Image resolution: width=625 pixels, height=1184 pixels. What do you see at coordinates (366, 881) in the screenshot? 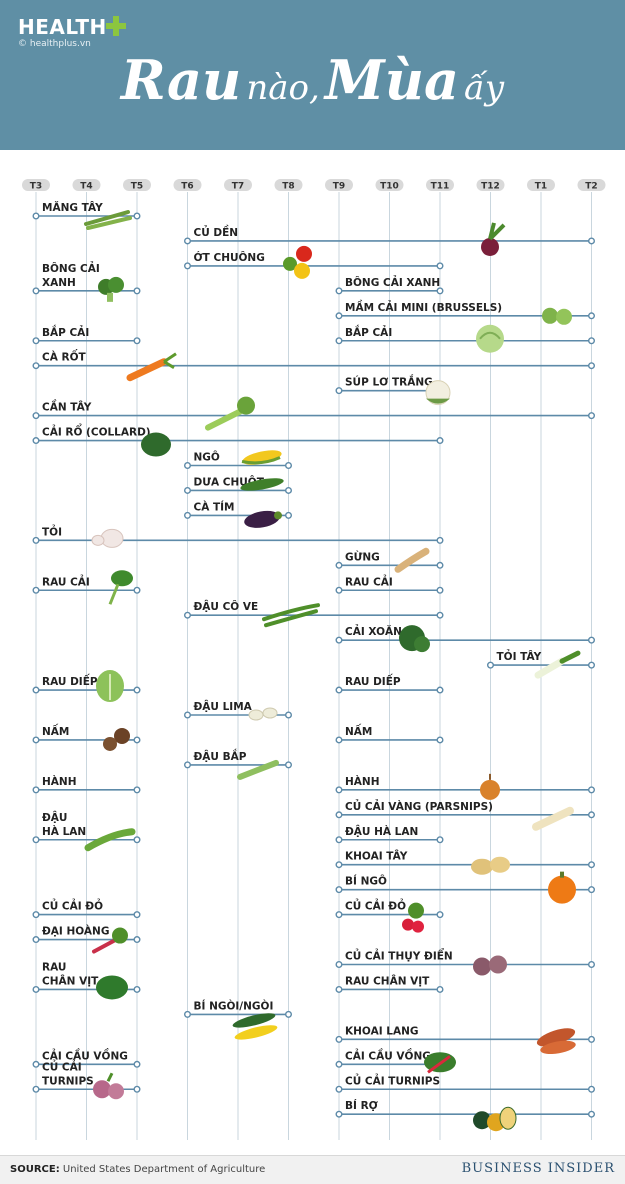
I see `row-label: BÍ NGÔ` at bounding box center [366, 881].